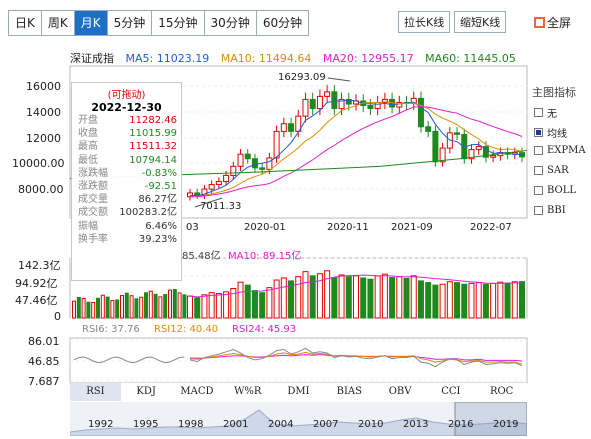 The width and height of the screenshot is (591, 439). Describe the element at coordinates (126, 160) in the screenshot. I see `info-row: 最低 10794.14` at that location.